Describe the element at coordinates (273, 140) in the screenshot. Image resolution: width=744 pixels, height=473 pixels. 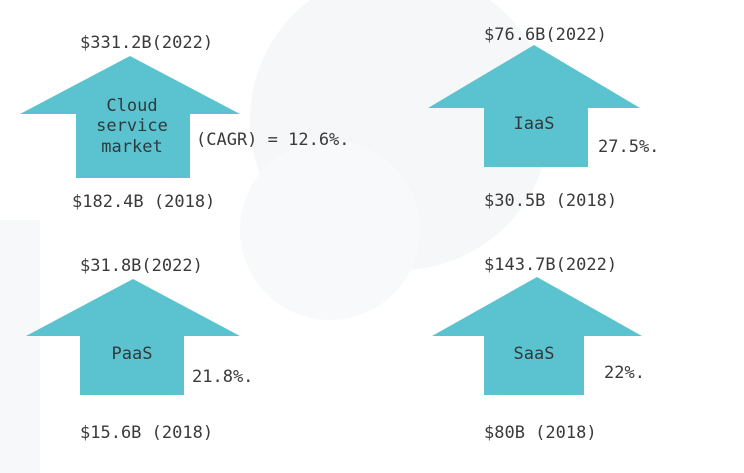
I see `cloud-growth-rate: (CAGR) = 12.6%.` at that location.